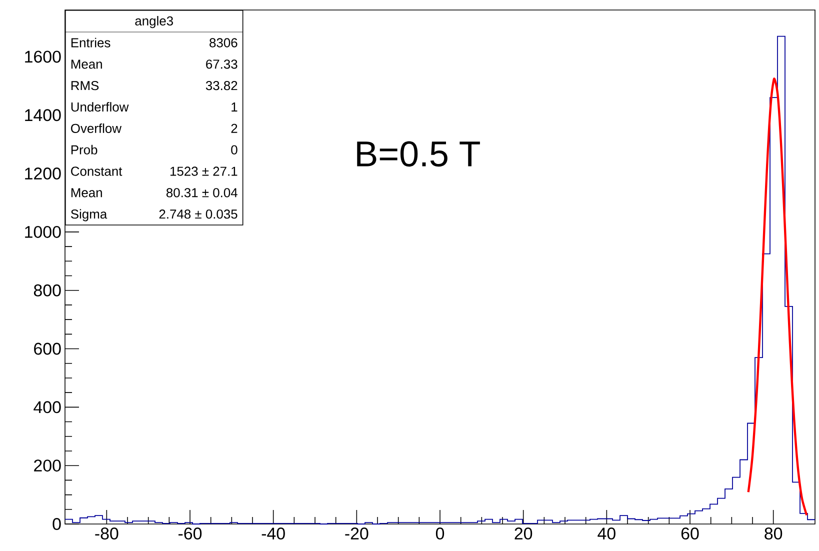 The height and width of the screenshot is (551, 819). Describe the element at coordinates (56, 524) in the screenshot. I see `y-tick-label: 0` at that location.